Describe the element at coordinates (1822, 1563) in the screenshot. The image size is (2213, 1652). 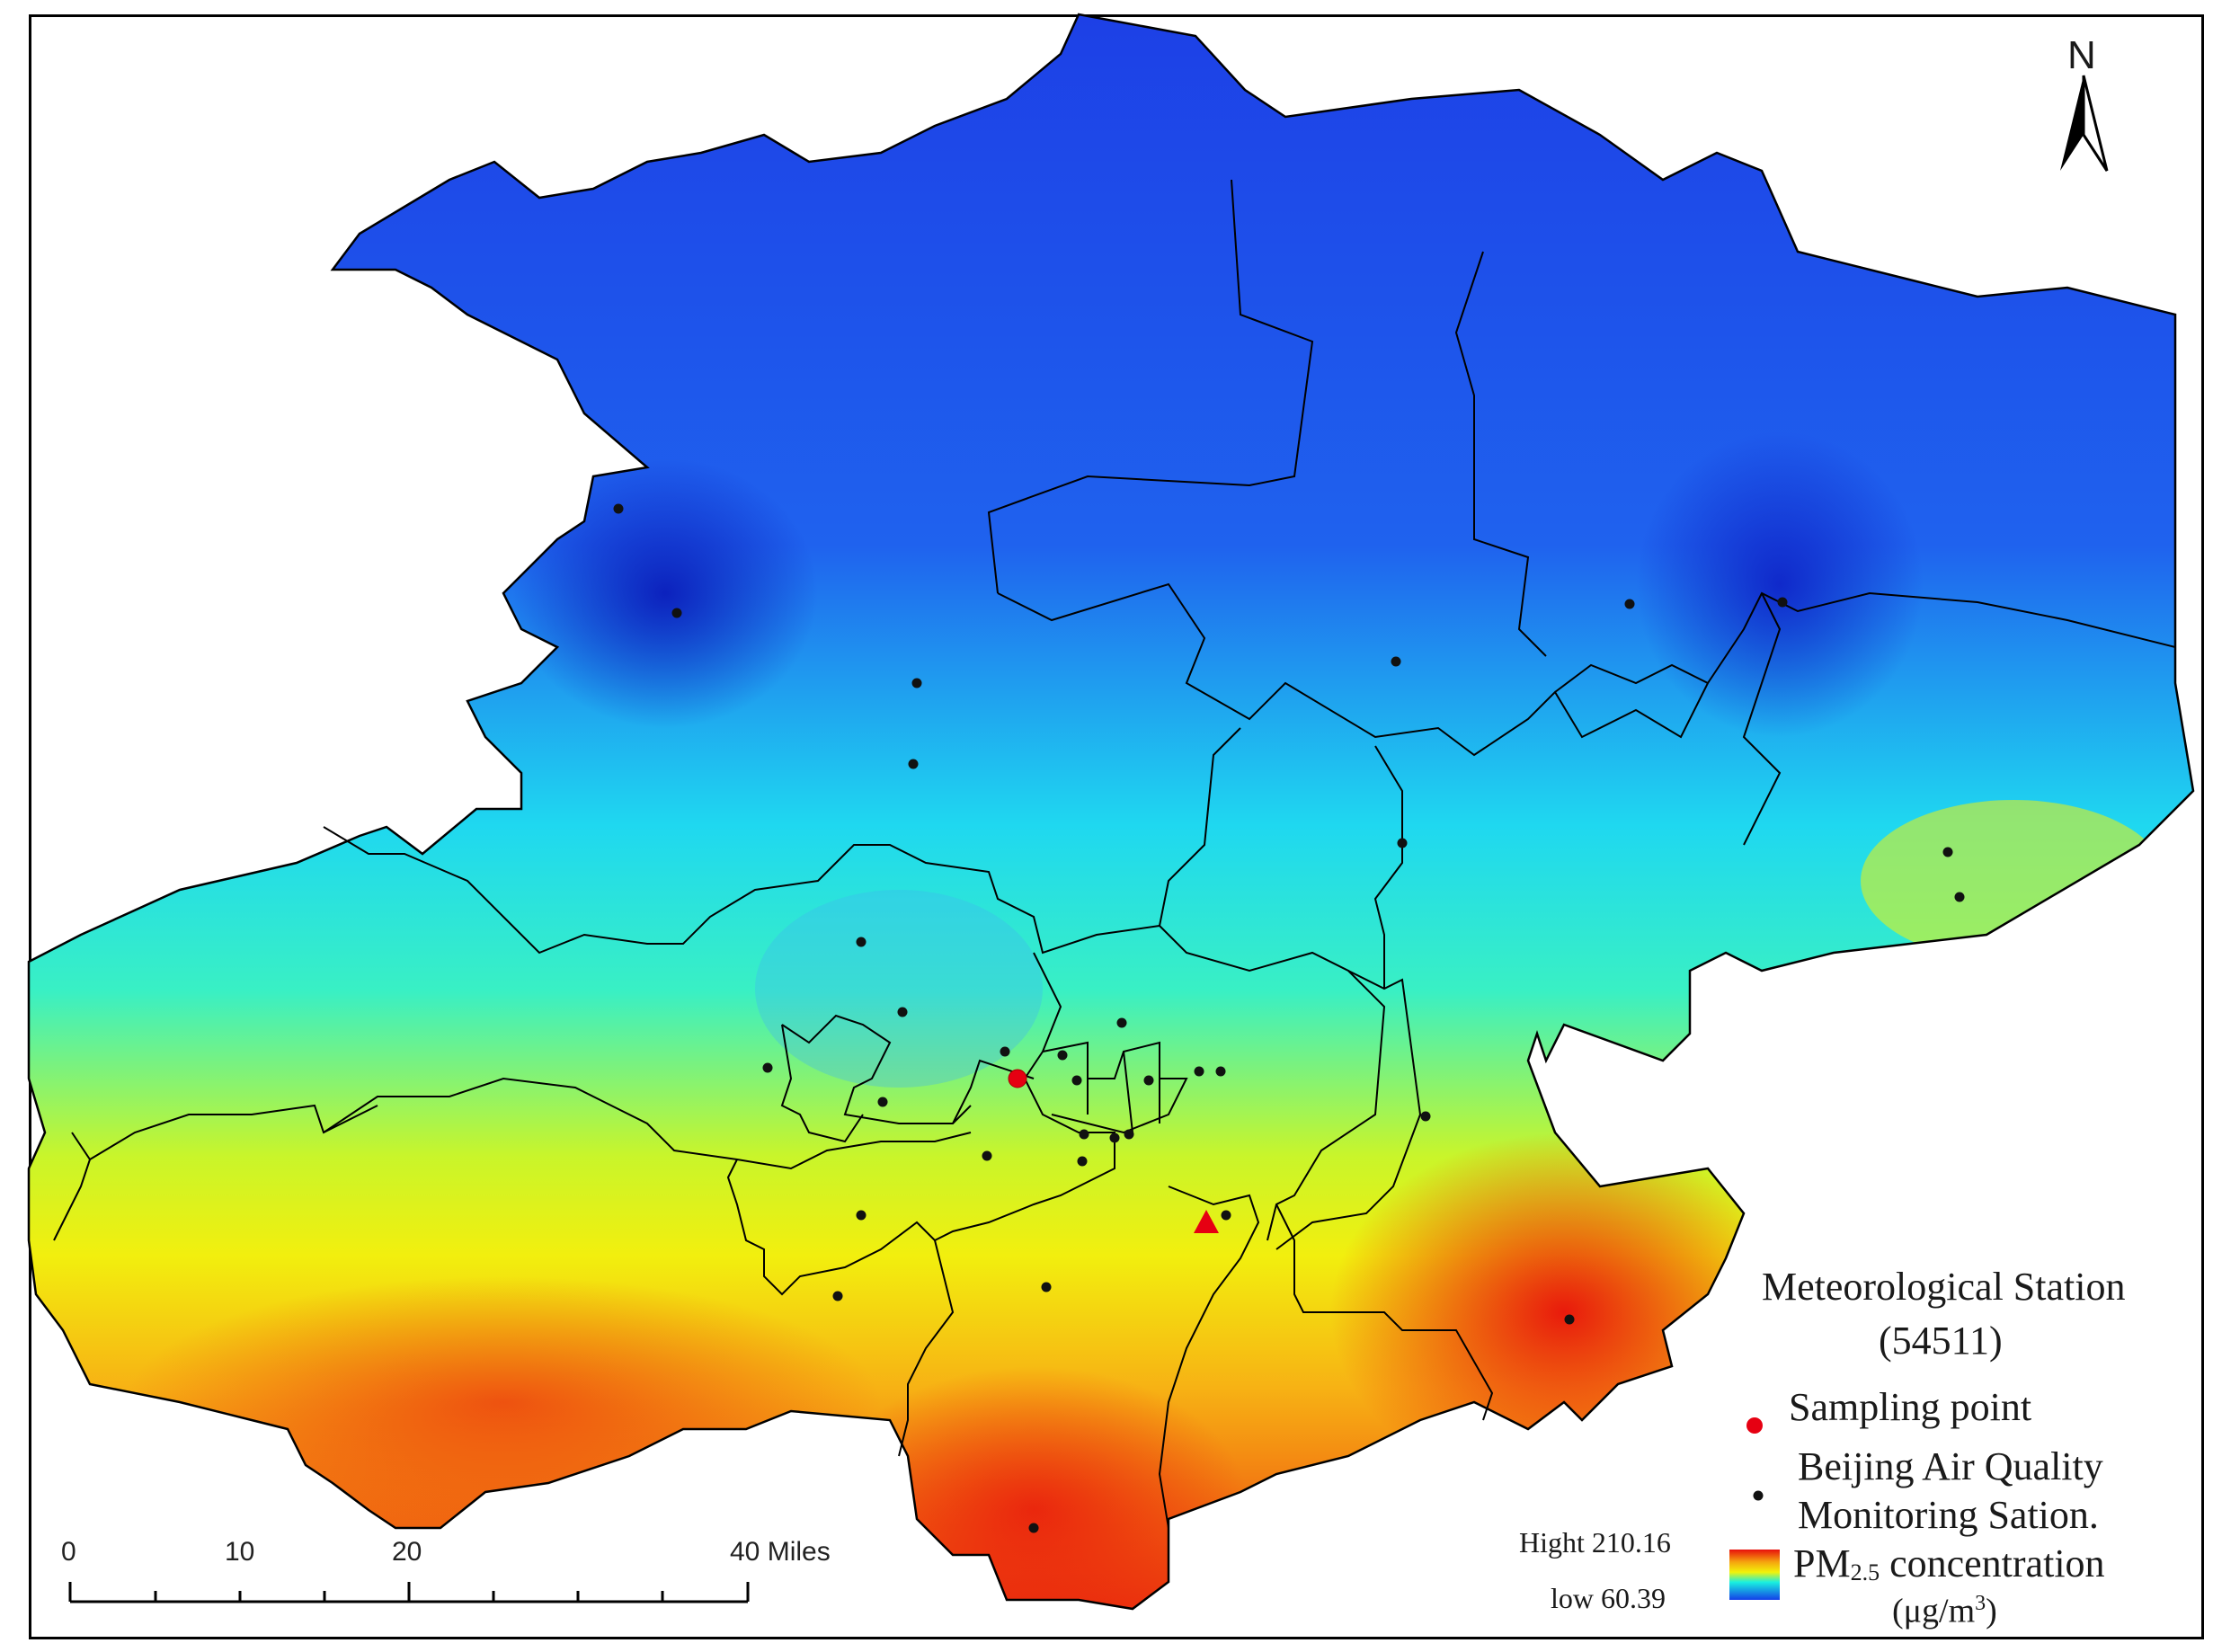
I see `legend-pm-prefix: PM` at that location.